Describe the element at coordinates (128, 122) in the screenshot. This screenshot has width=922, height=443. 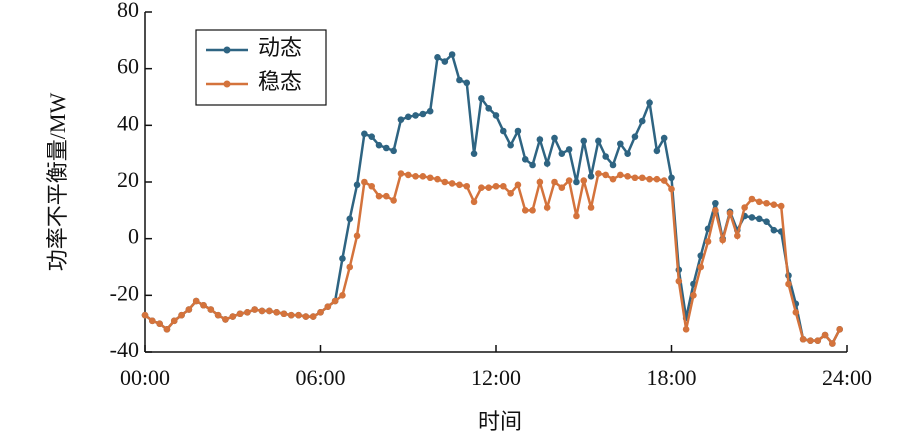
I see `y-tick-label: 40` at that location.